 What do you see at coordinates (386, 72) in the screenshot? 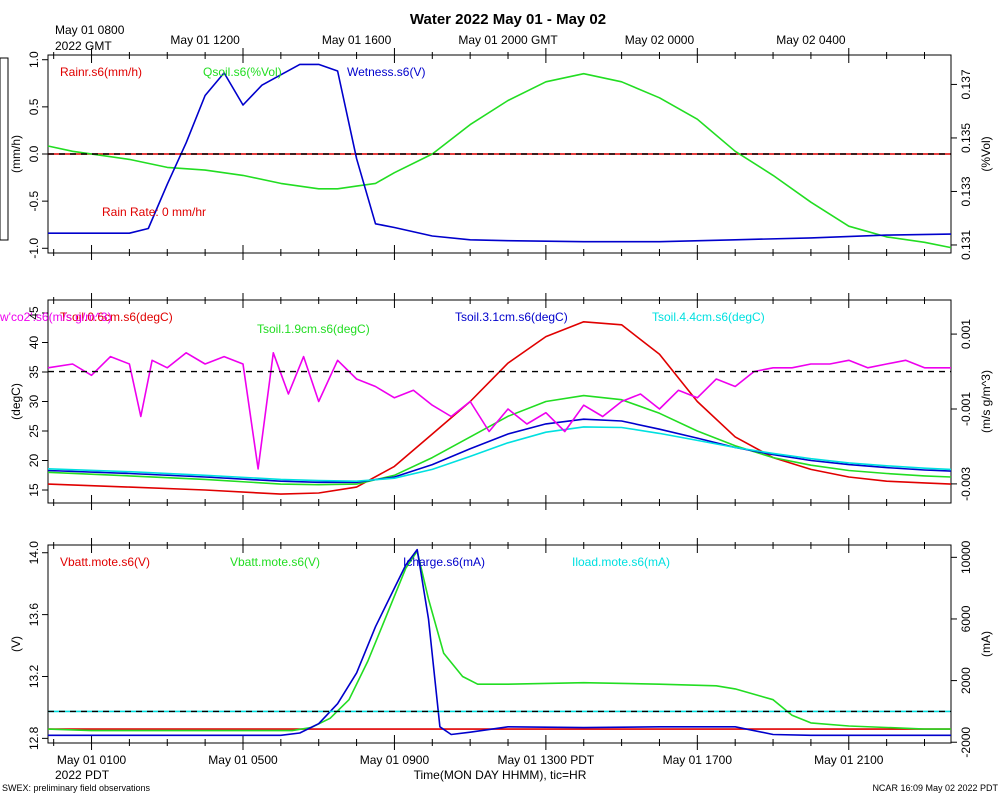
I see `legend-blue: Wetness.s6(V)` at bounding box center [386, 72].